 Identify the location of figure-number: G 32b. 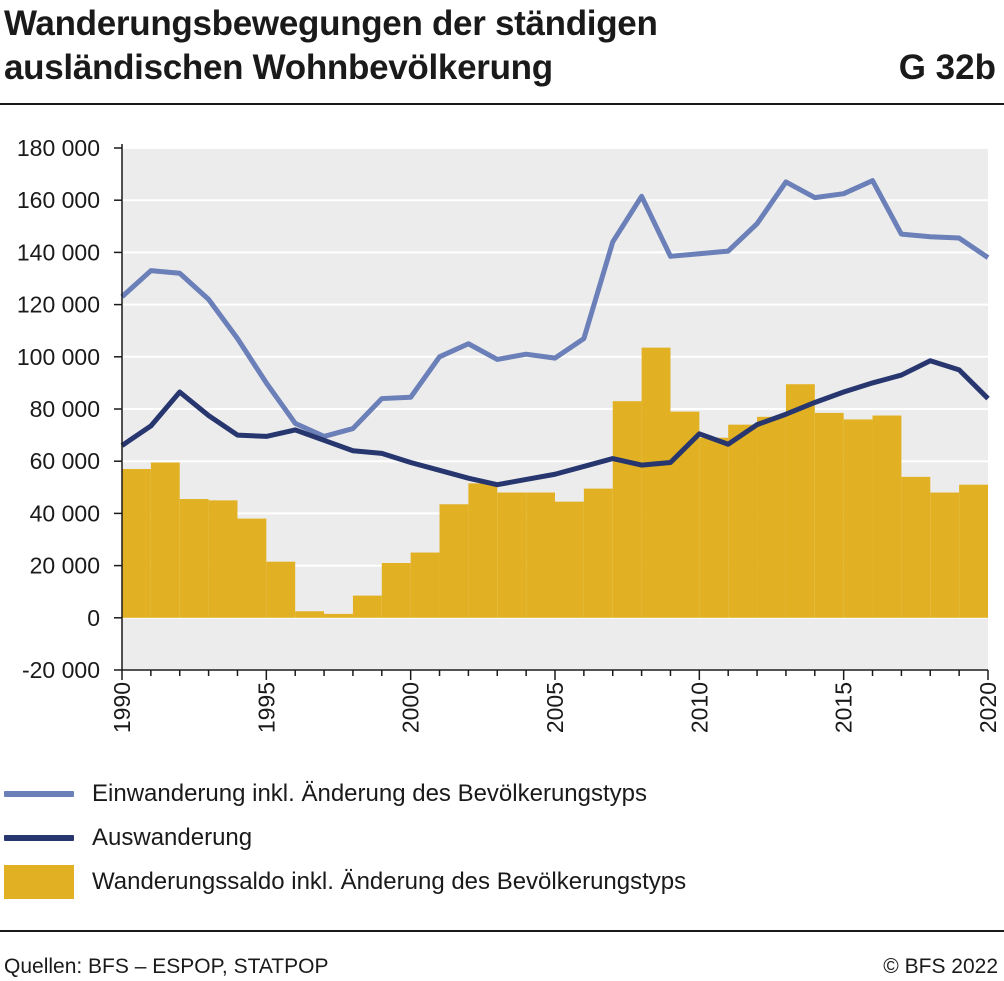
(947, 67).